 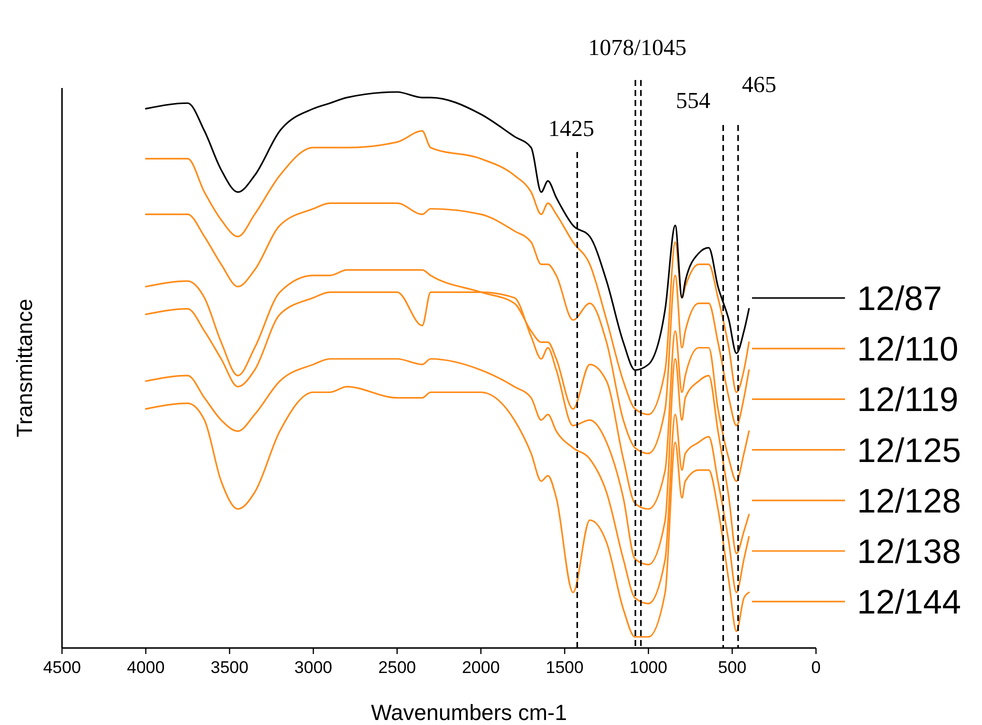 I want to click on legend-label: 12/125, so click(x=909, y=451).